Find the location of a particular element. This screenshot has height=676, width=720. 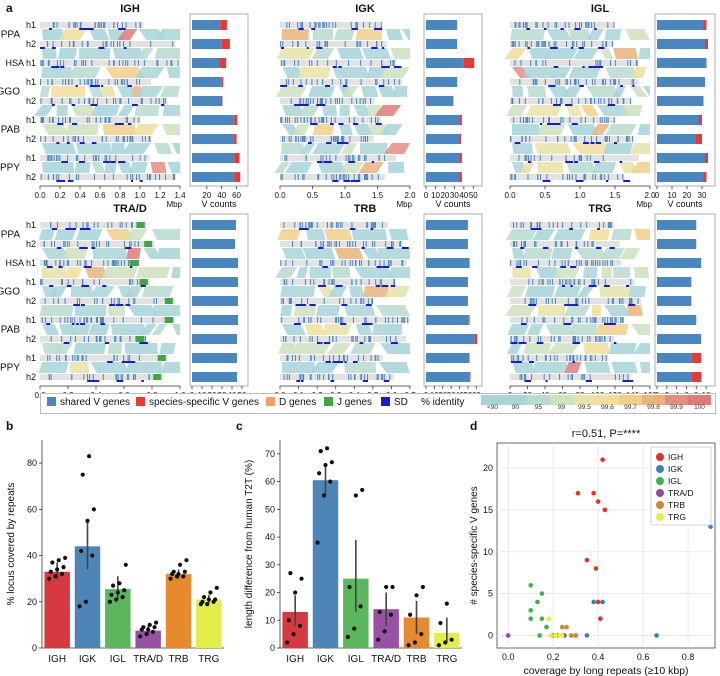

identity-tick: 99.5 is located at coordinates (584, 407).